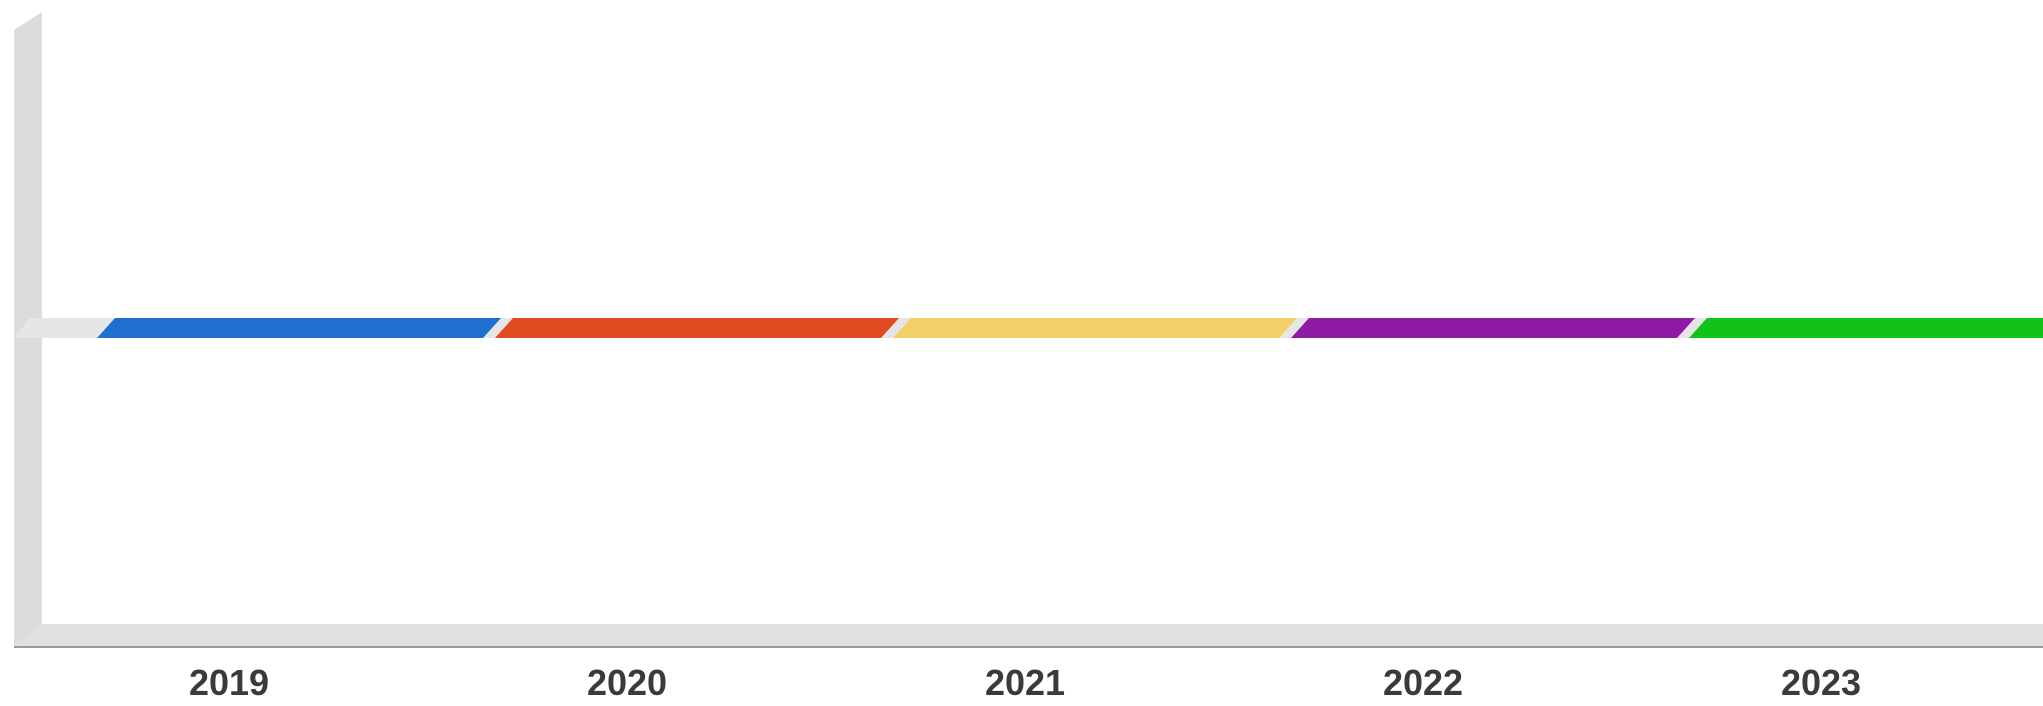 Image resolution: width=2043 pixels, height=706 pixels. I want to click on x-tick-labels: 2019 2020 2021 2022 2023, so click(1025, 682).